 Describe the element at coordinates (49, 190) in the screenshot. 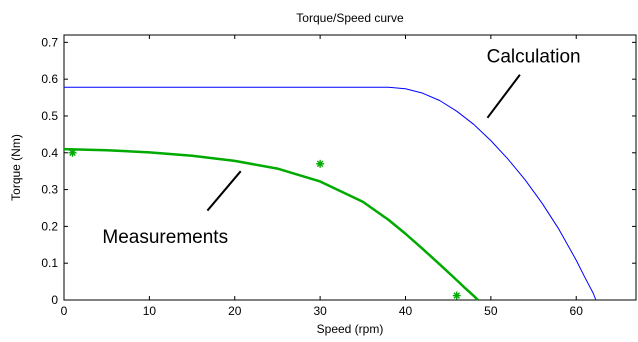

I see `y-tick-label: 0.3` at that location.